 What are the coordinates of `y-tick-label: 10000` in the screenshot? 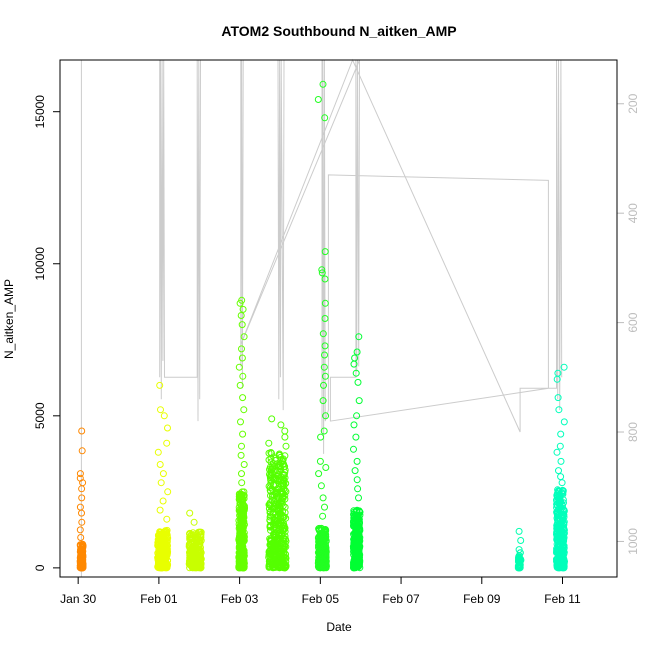 It's located at (40, 264).